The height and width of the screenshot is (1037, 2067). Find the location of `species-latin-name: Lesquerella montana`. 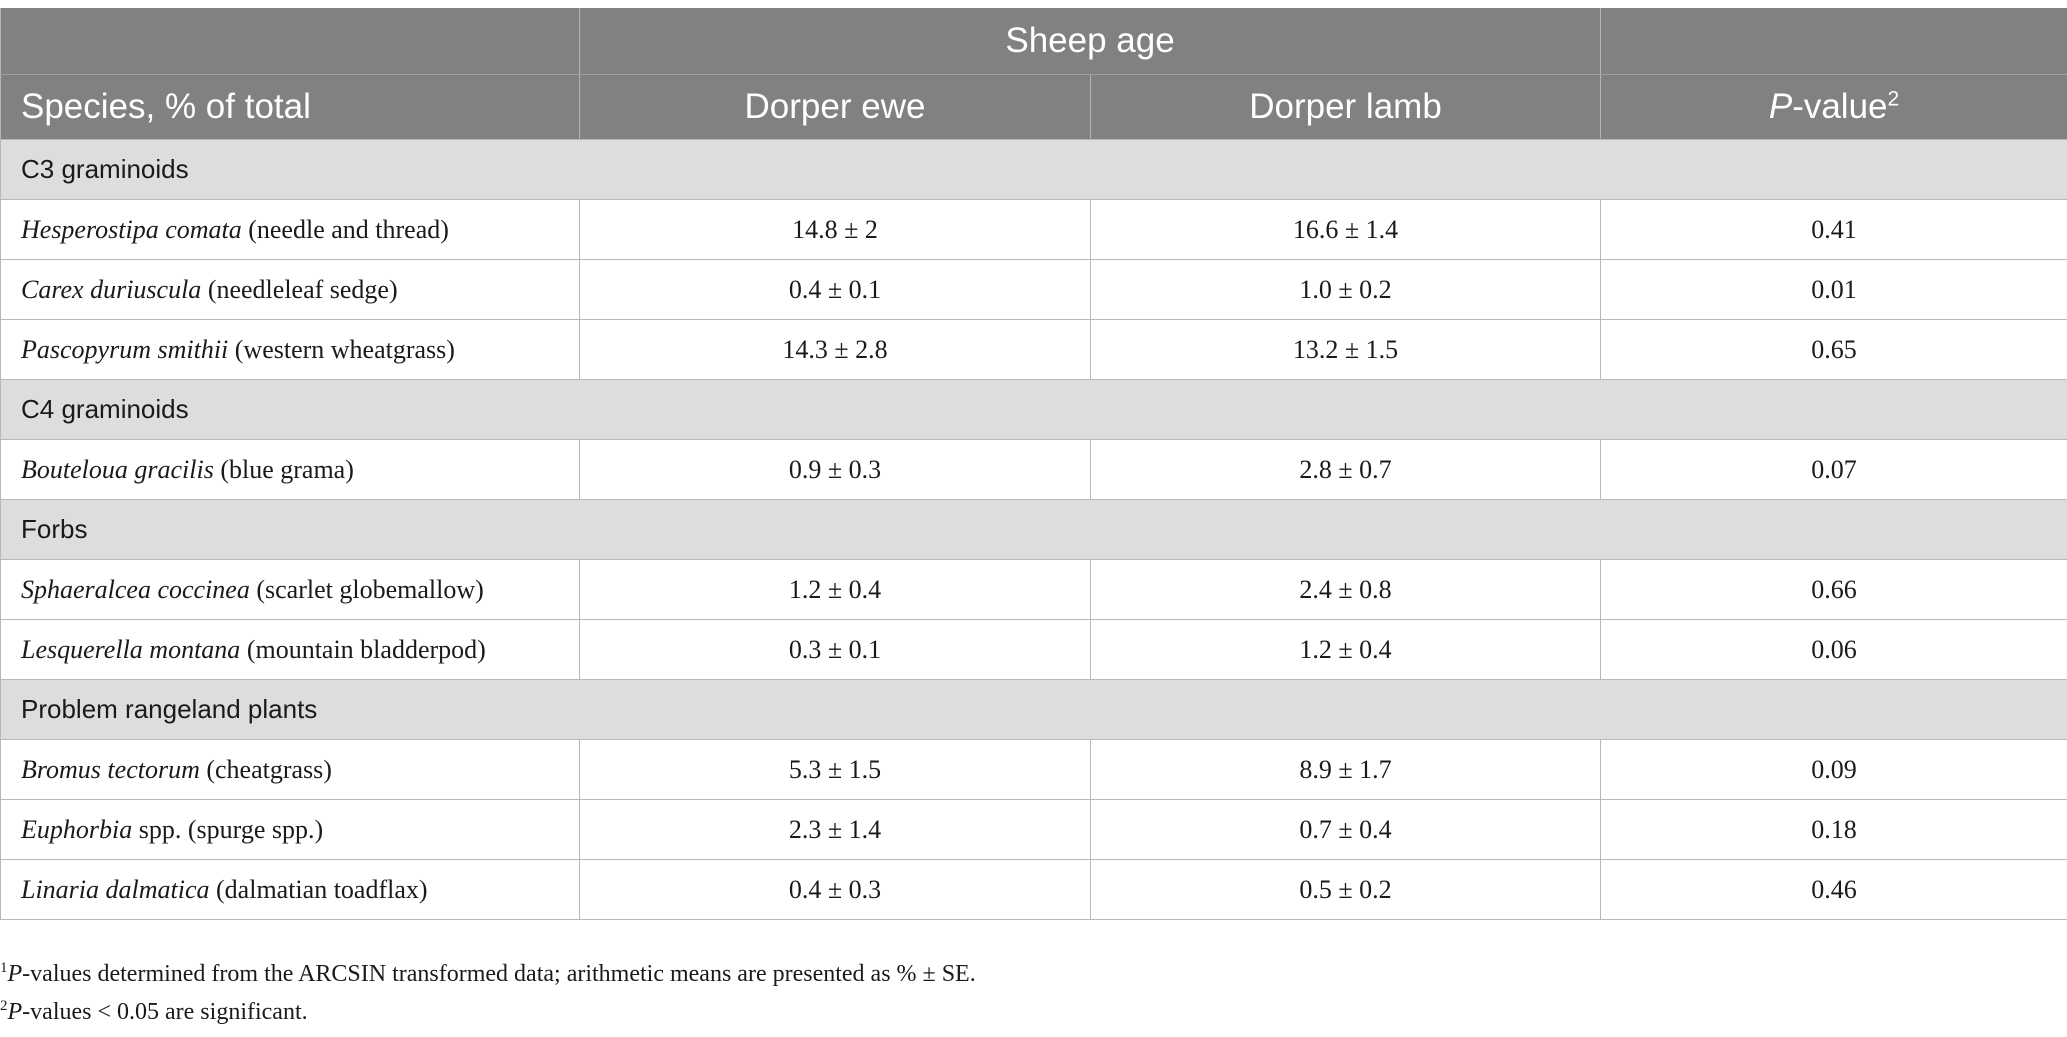

species-latin-name: Lesquerella montana is located at coordinates (131, 649).